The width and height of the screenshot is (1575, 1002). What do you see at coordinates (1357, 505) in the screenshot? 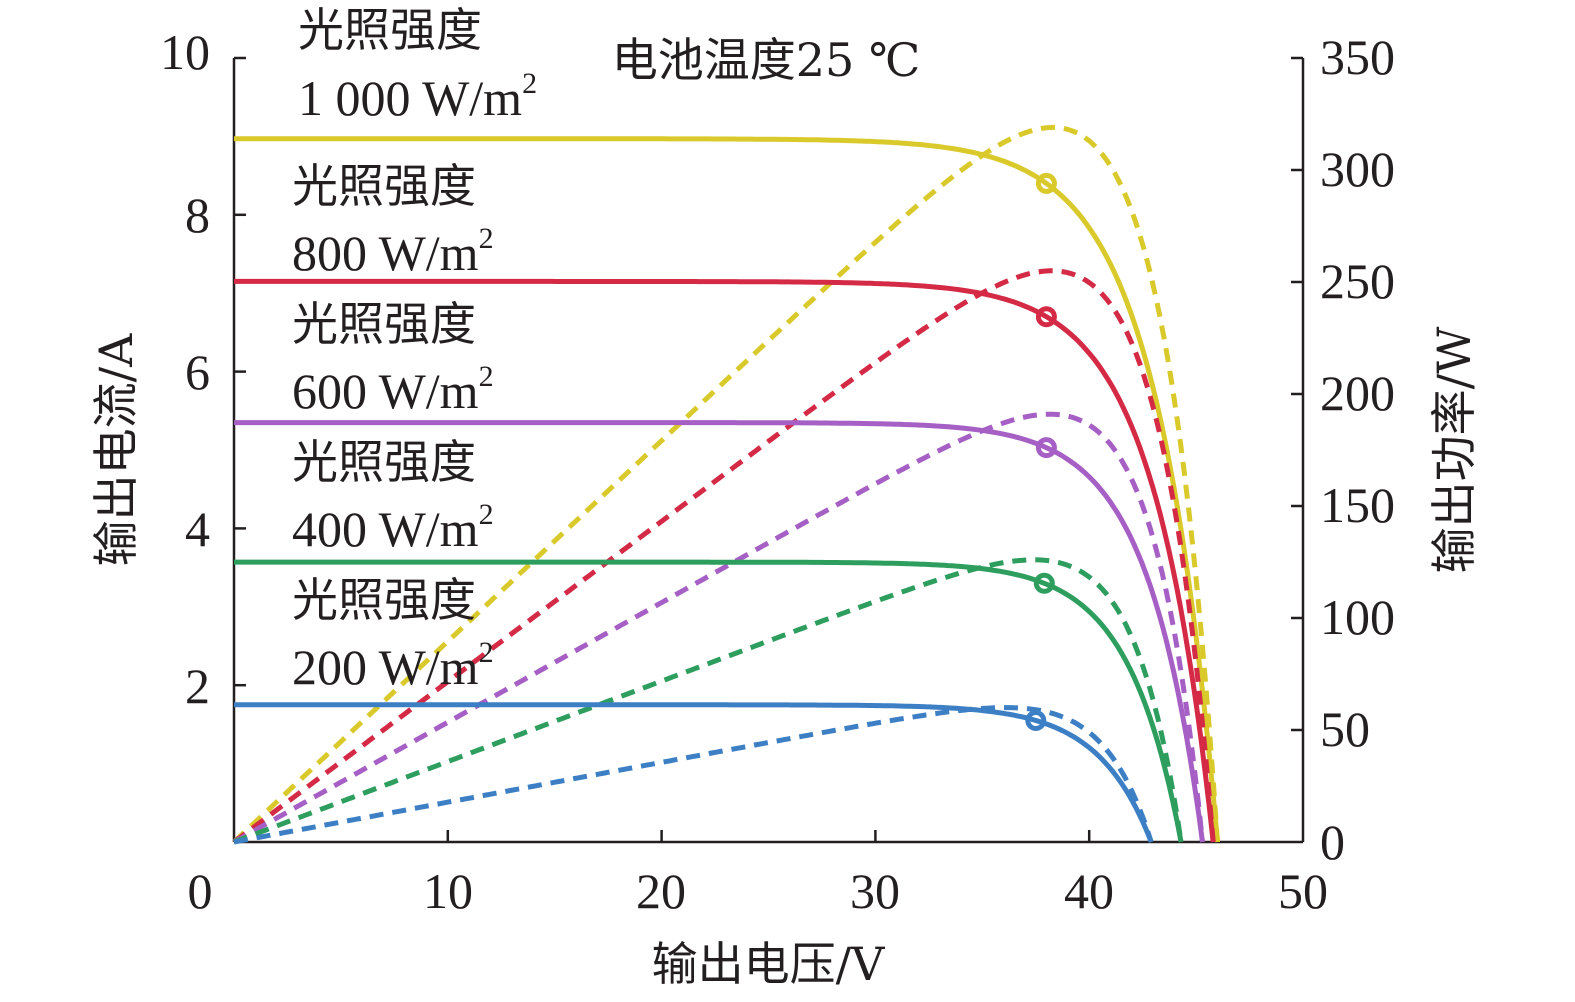
I see `right-y-tick-label: 150` at bounding box center [1357, 505].